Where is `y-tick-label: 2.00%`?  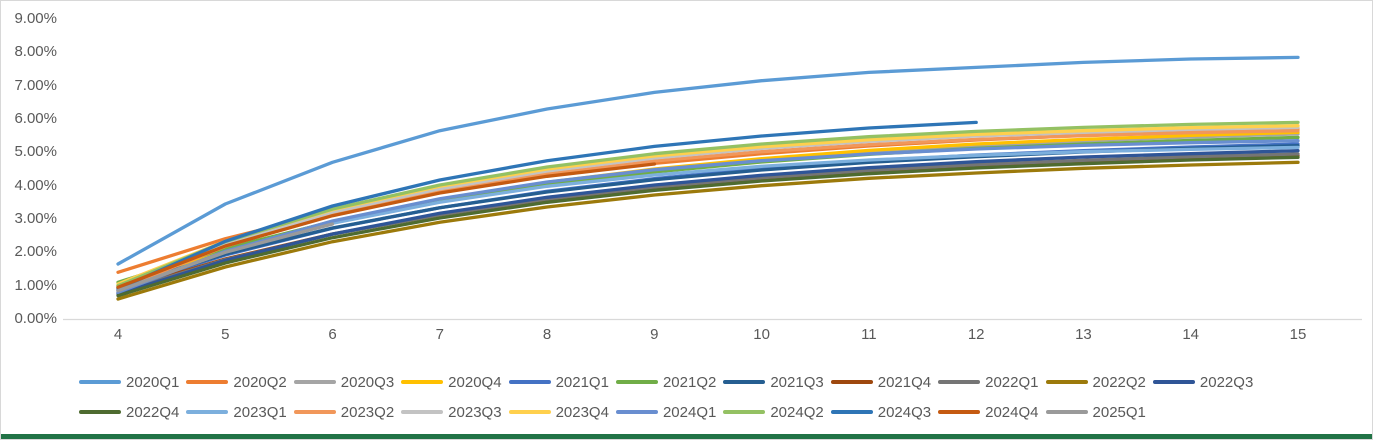 y-tick-label: 2.00% is located at coordinates (35, 252).